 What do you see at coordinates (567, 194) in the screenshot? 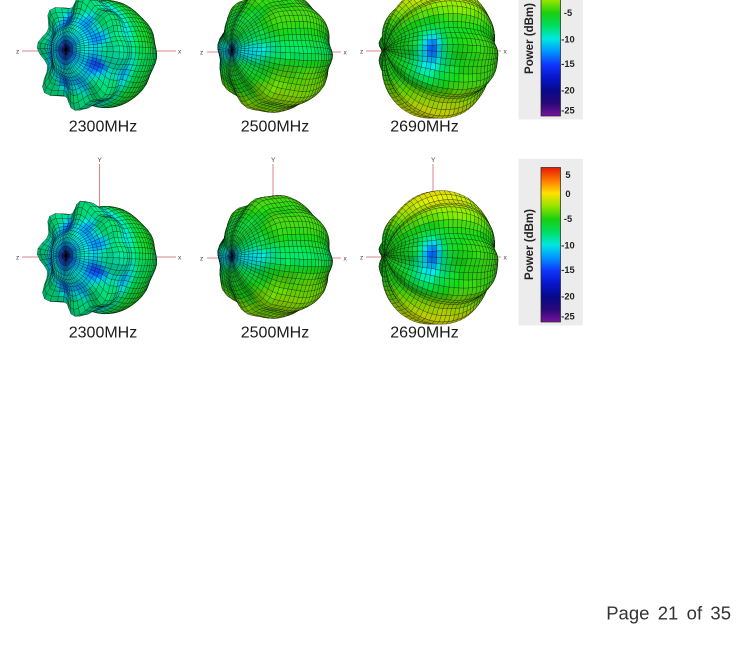
I see `svg-text: 0` at bounding box center [567, 194].